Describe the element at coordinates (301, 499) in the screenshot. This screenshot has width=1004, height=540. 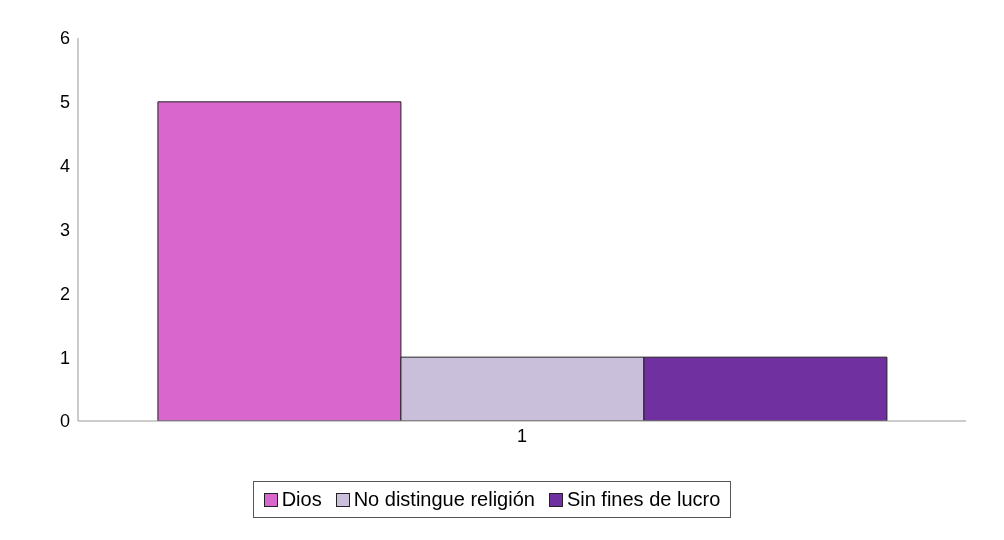
I see `legend-label: Dios` at that location.